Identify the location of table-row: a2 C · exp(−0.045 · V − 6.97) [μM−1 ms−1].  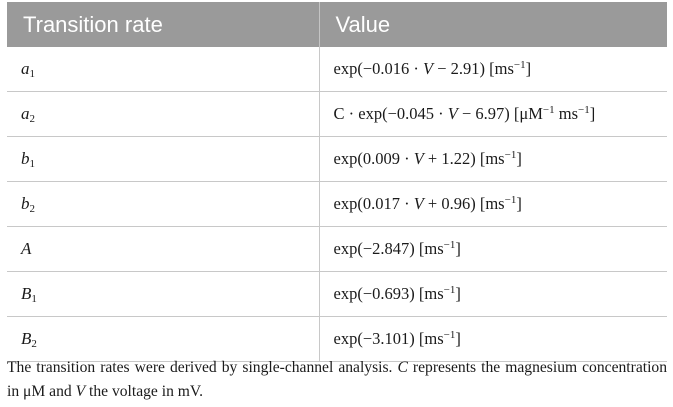
(337, 114).